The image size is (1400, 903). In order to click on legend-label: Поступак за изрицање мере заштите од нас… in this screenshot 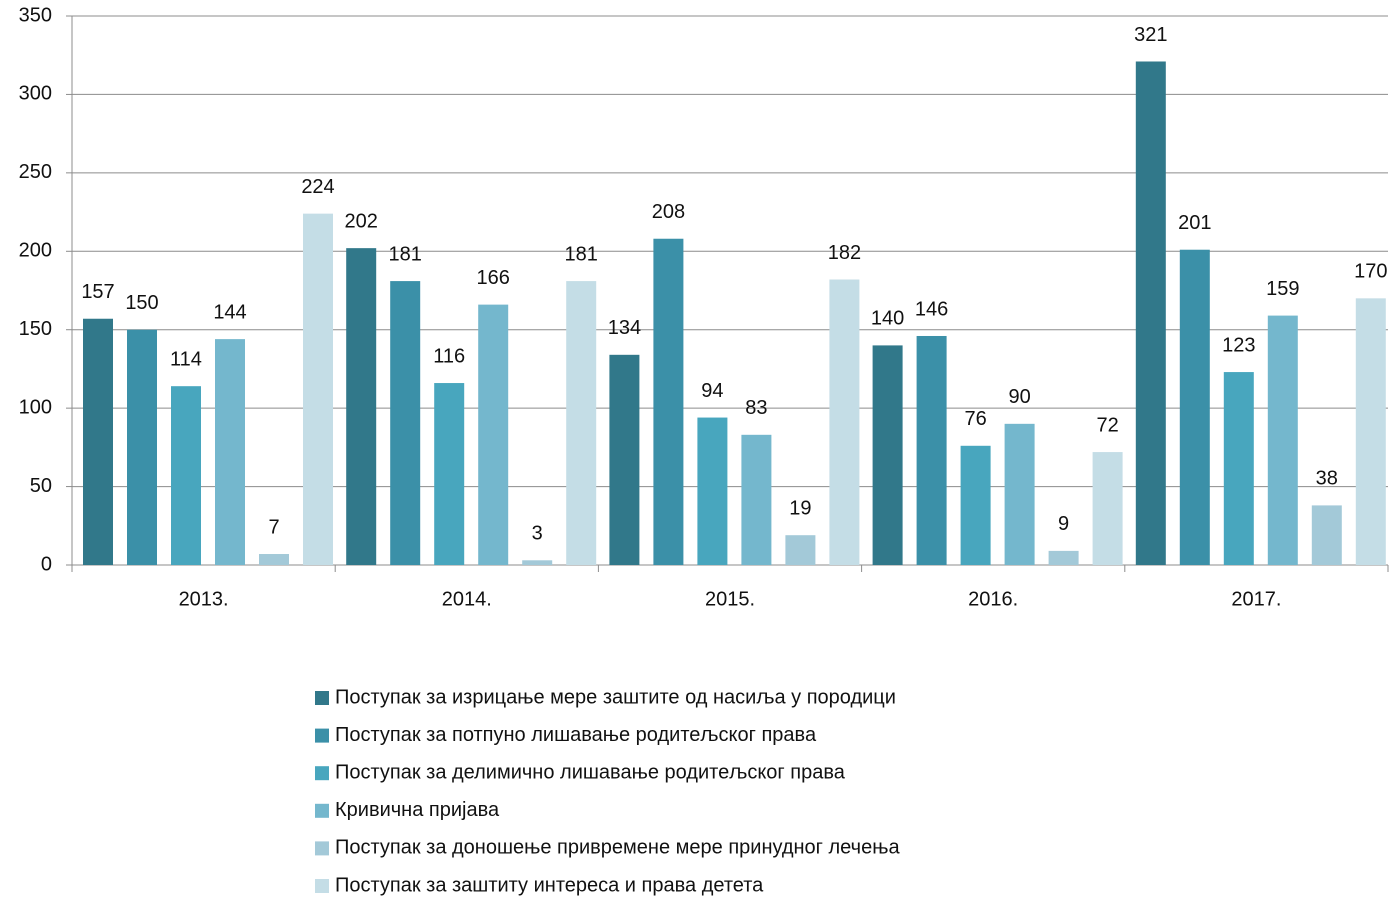, I will do `click(615, 697)`.